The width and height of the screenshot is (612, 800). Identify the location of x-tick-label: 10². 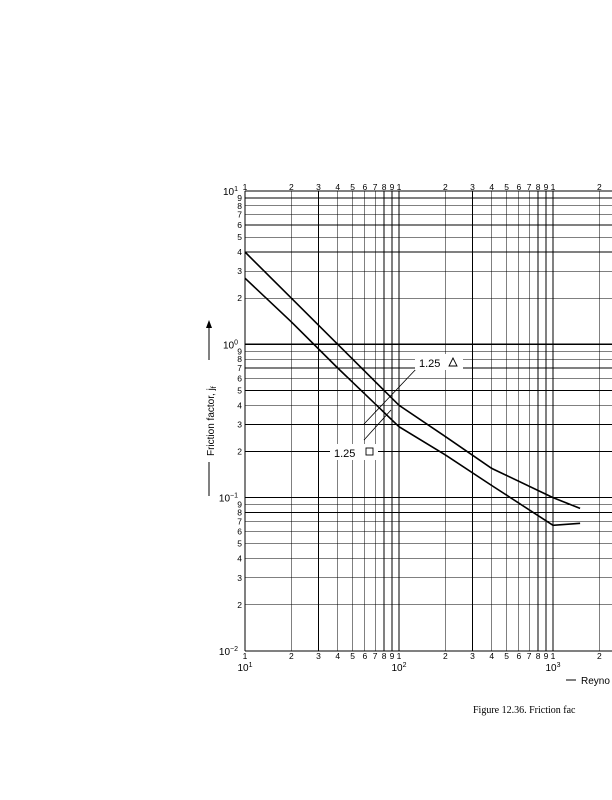
(398, 668).